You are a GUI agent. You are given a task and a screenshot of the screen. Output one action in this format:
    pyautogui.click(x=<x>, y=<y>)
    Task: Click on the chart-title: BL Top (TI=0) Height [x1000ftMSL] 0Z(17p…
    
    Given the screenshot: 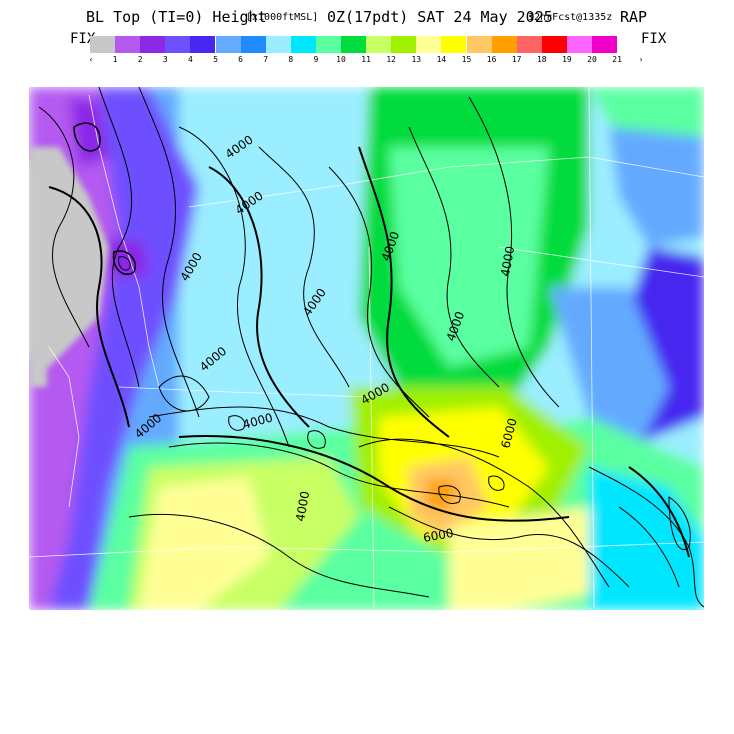 What is the action you would take?
    pyautogui.click(x=367, y=19)
    